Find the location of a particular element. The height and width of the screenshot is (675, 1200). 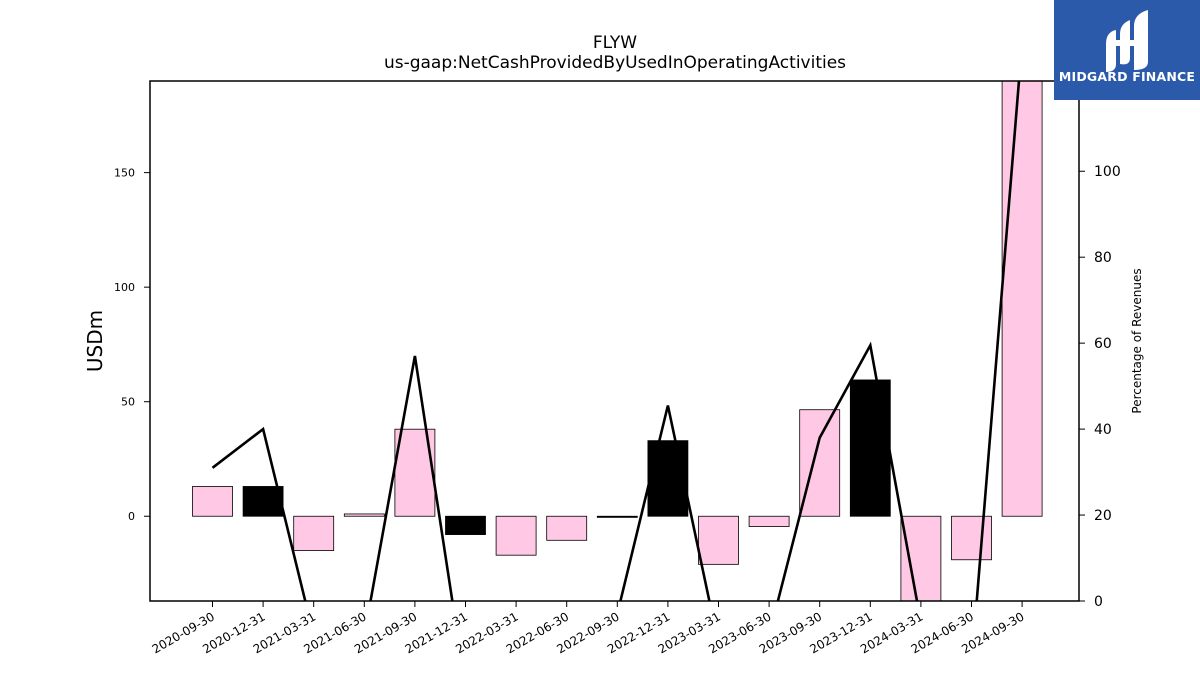

y2-tick-label: 80 is located at coordinates (1103, 258).